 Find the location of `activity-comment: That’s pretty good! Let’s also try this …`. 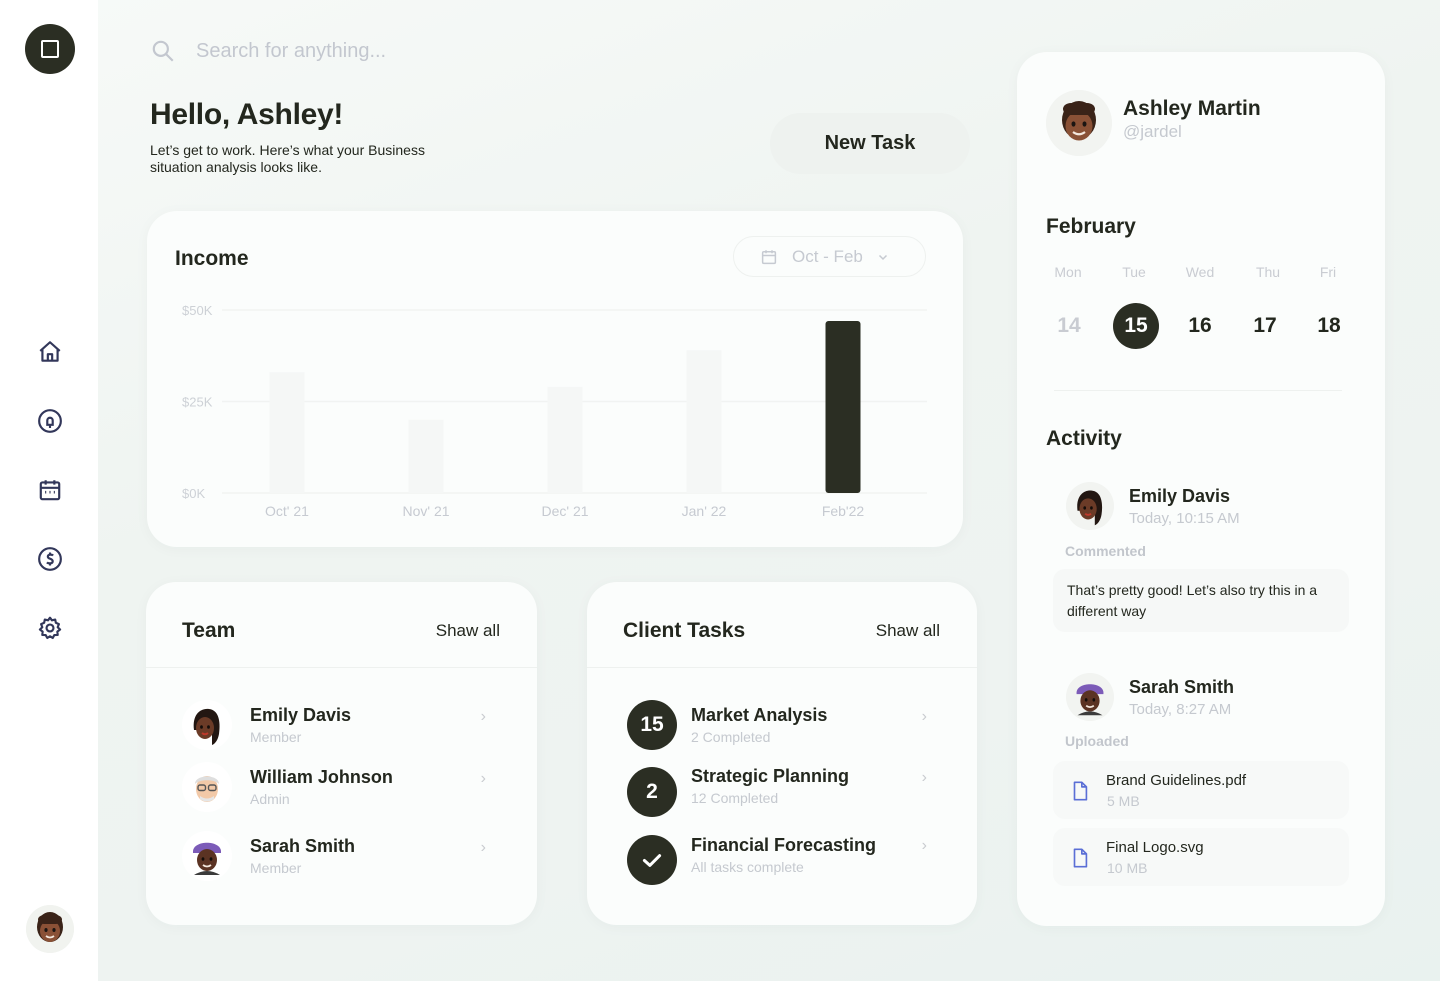

activity-comment: That’s pretty good! Let’s also try this … is located at coordinates (1201, 600).